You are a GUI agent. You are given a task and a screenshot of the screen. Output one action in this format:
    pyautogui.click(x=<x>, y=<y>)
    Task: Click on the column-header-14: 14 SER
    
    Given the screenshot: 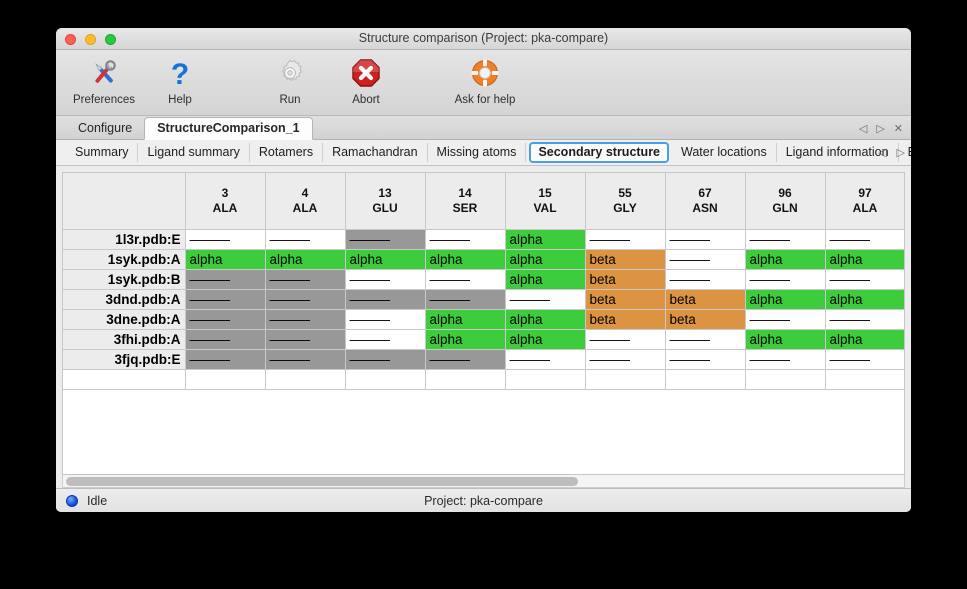 What is the action you would take?
    pyautogui.click(x=465, y=201)
    